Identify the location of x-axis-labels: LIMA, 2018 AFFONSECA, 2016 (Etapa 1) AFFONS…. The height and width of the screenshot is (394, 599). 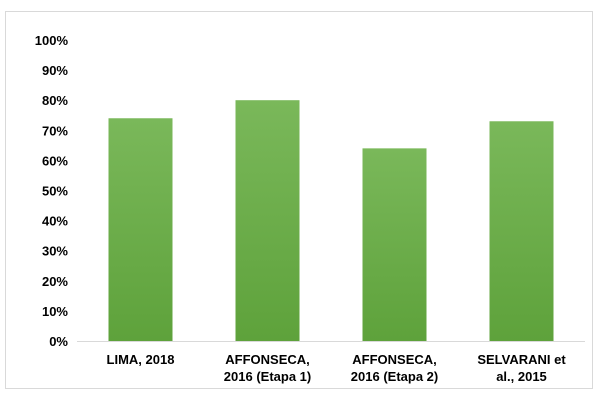
(337, 368).